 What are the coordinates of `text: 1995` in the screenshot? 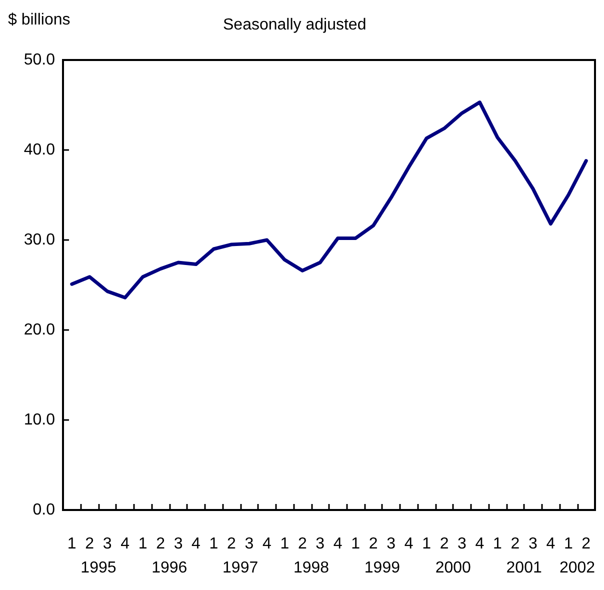 It's located at (98, 568).